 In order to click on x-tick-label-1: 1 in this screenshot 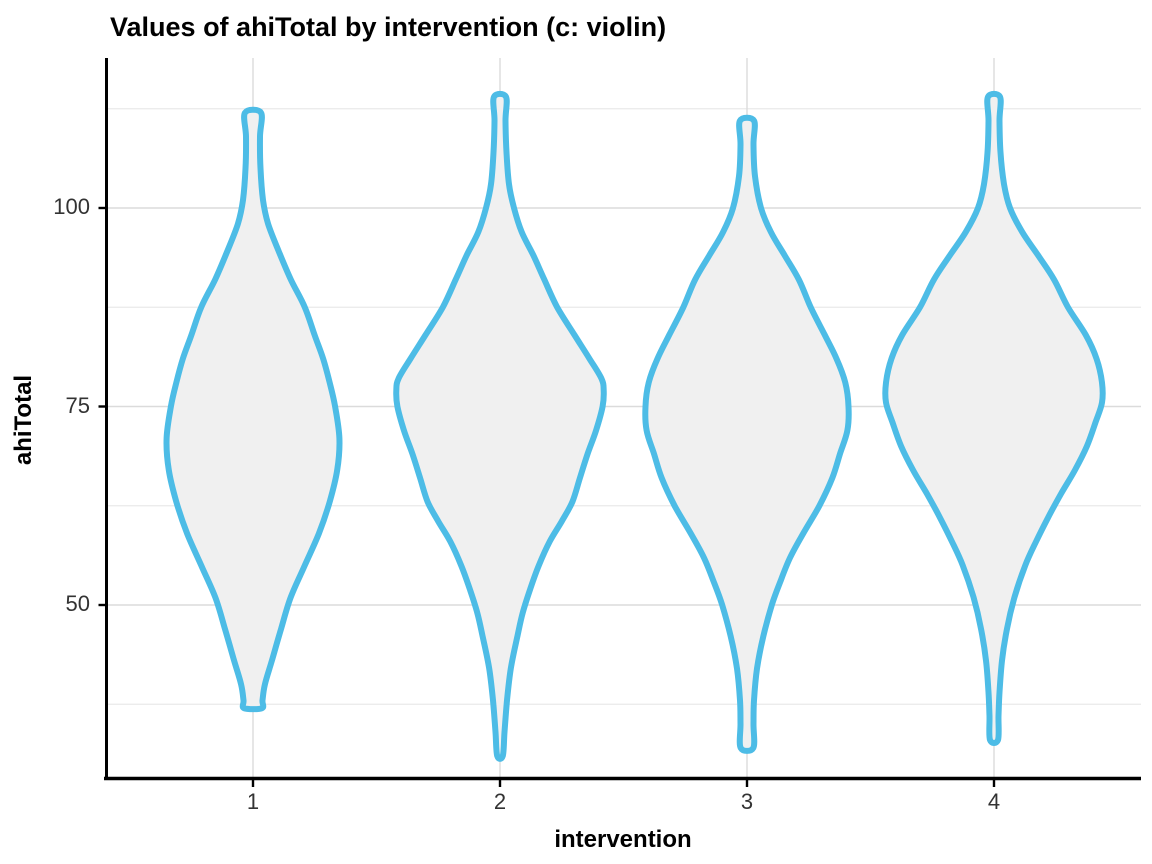, I will do `click(253, 801)`.